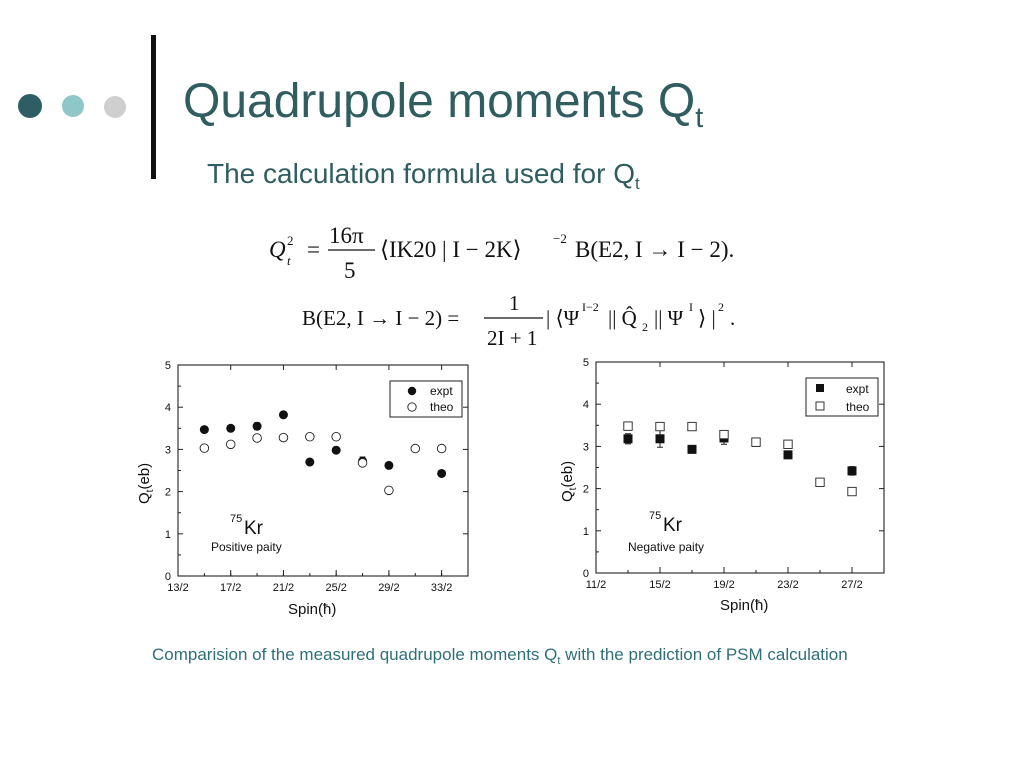  Describe the element at coordinates (443, 105) in the screenshot. I see `page-title: Quadrupole moments Qt` at that location.